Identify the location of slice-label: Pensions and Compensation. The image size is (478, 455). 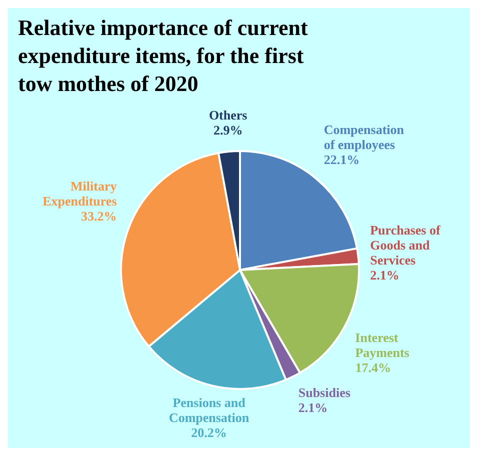
(209, 410).